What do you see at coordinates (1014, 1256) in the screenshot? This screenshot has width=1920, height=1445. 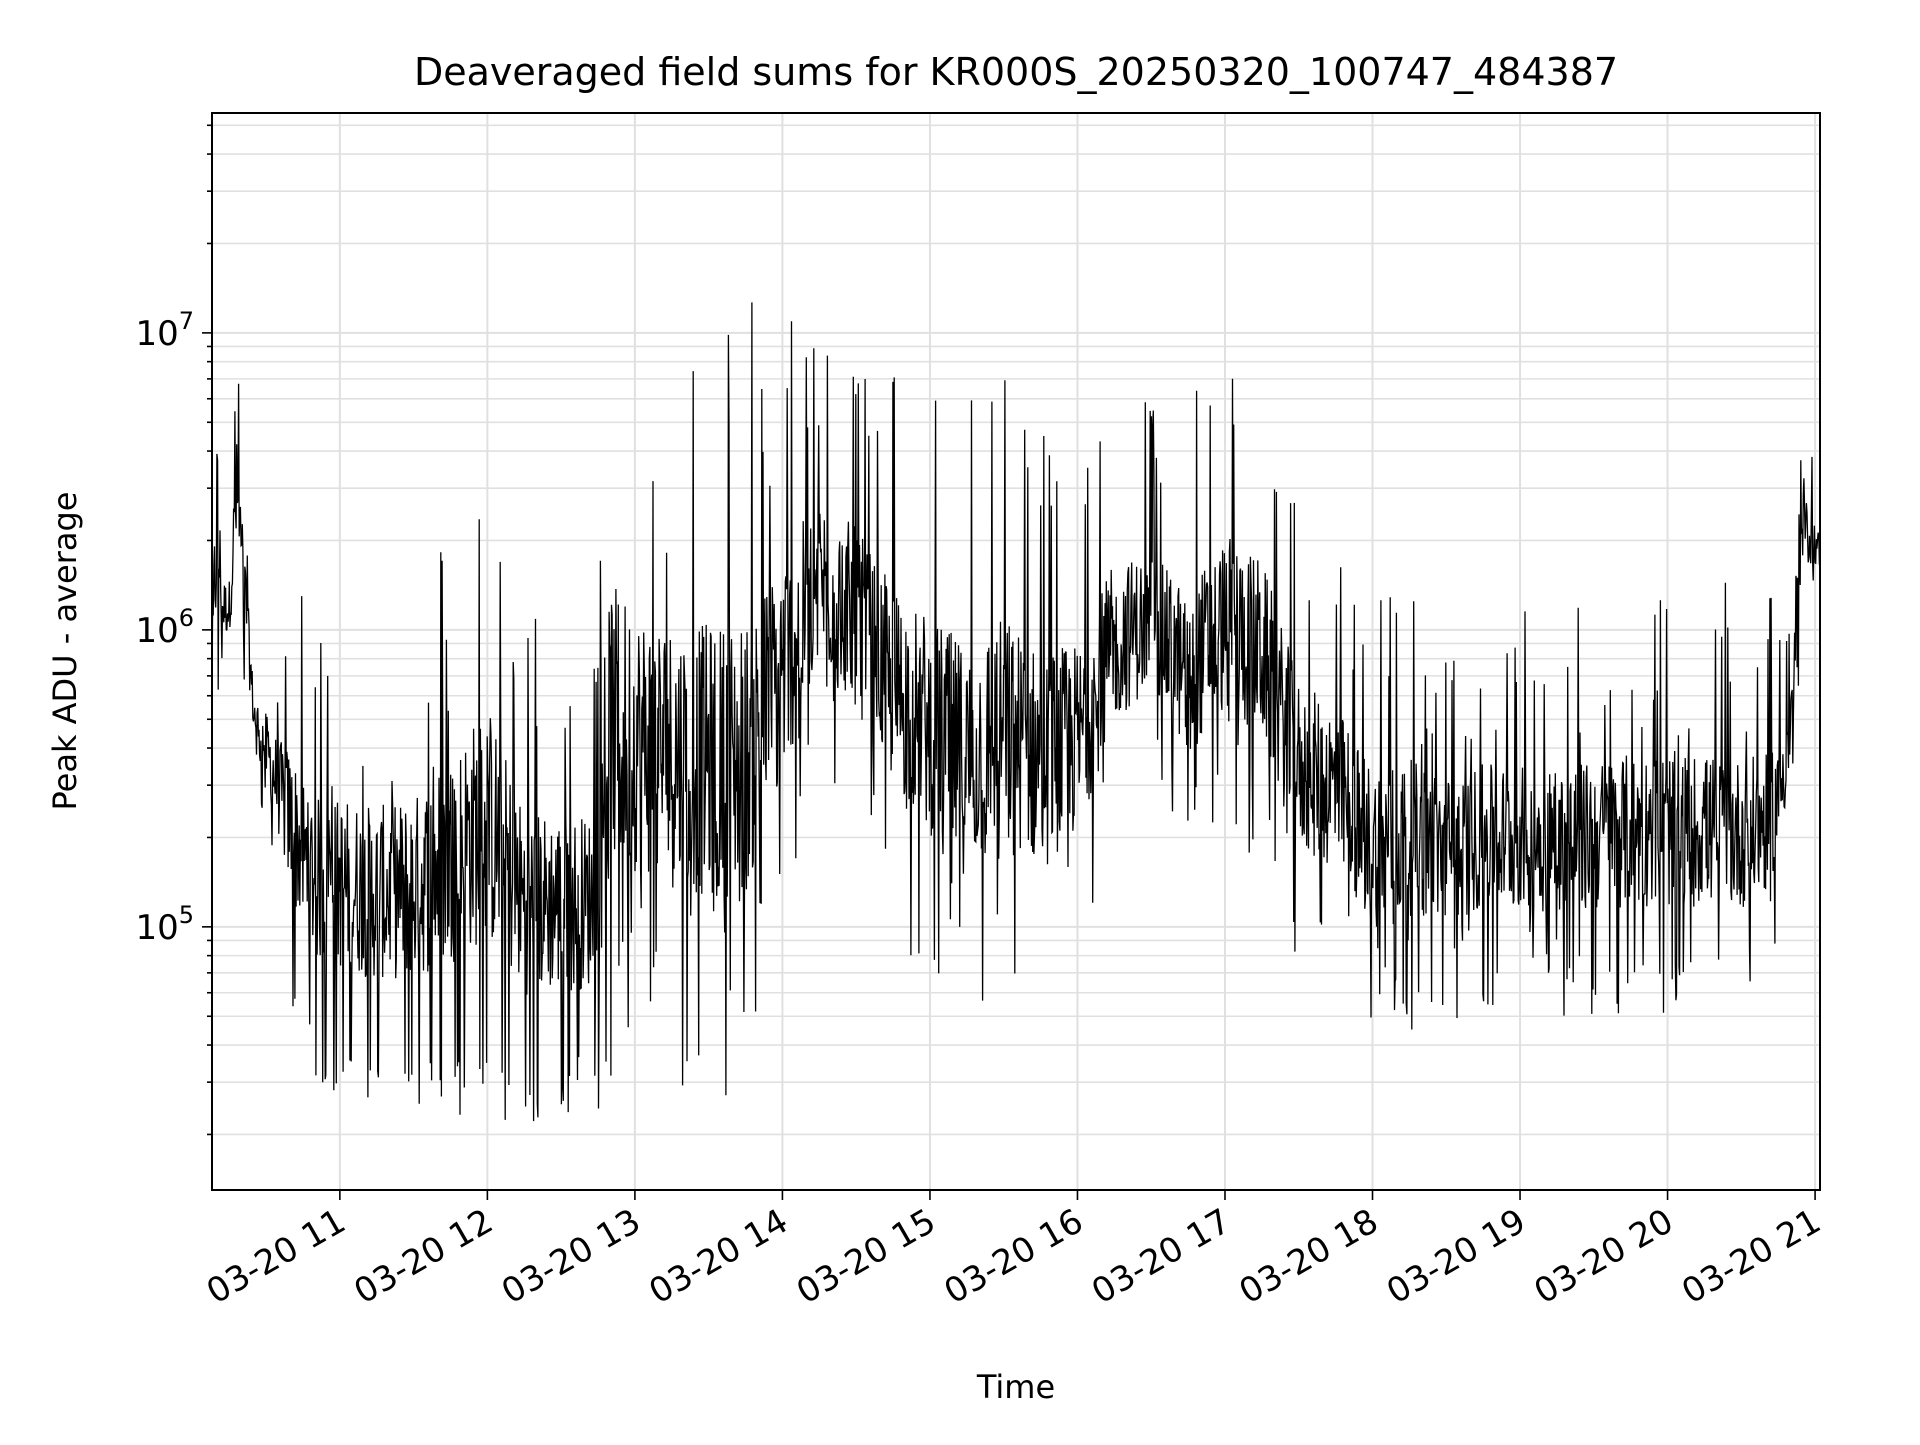 I see `x-tick-label: 03-20 16` at bounding box center [1014, 1256].